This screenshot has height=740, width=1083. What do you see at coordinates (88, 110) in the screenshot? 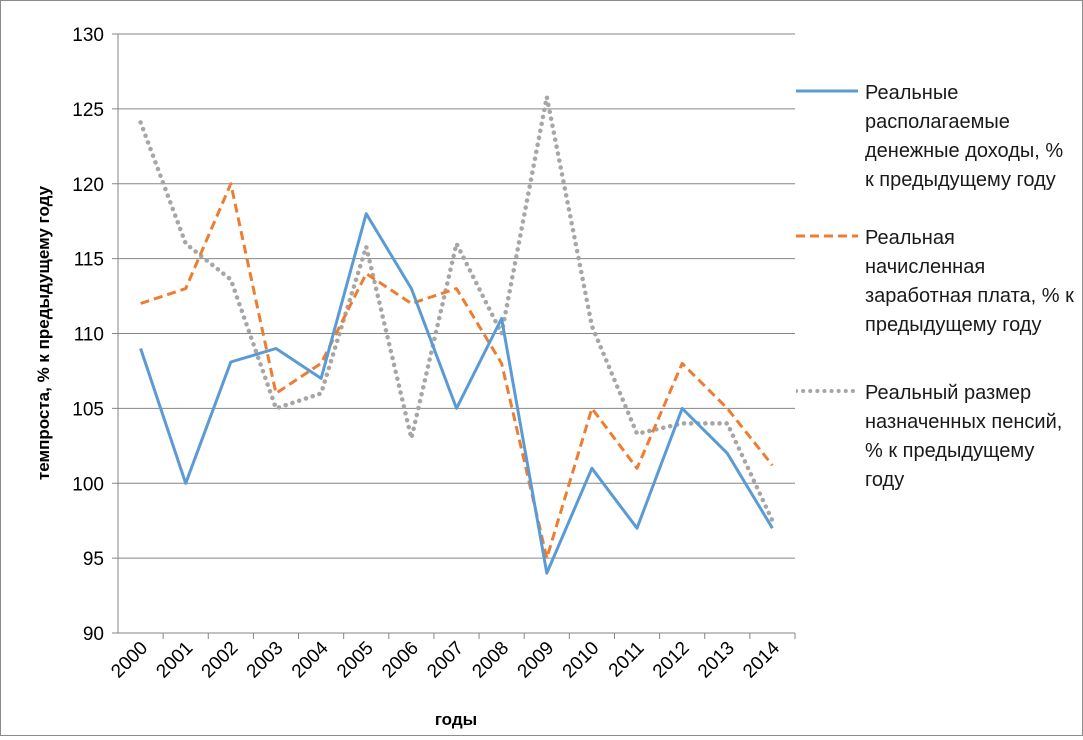
I see `y-tick-label: 125` at bounding box center [88, 110].